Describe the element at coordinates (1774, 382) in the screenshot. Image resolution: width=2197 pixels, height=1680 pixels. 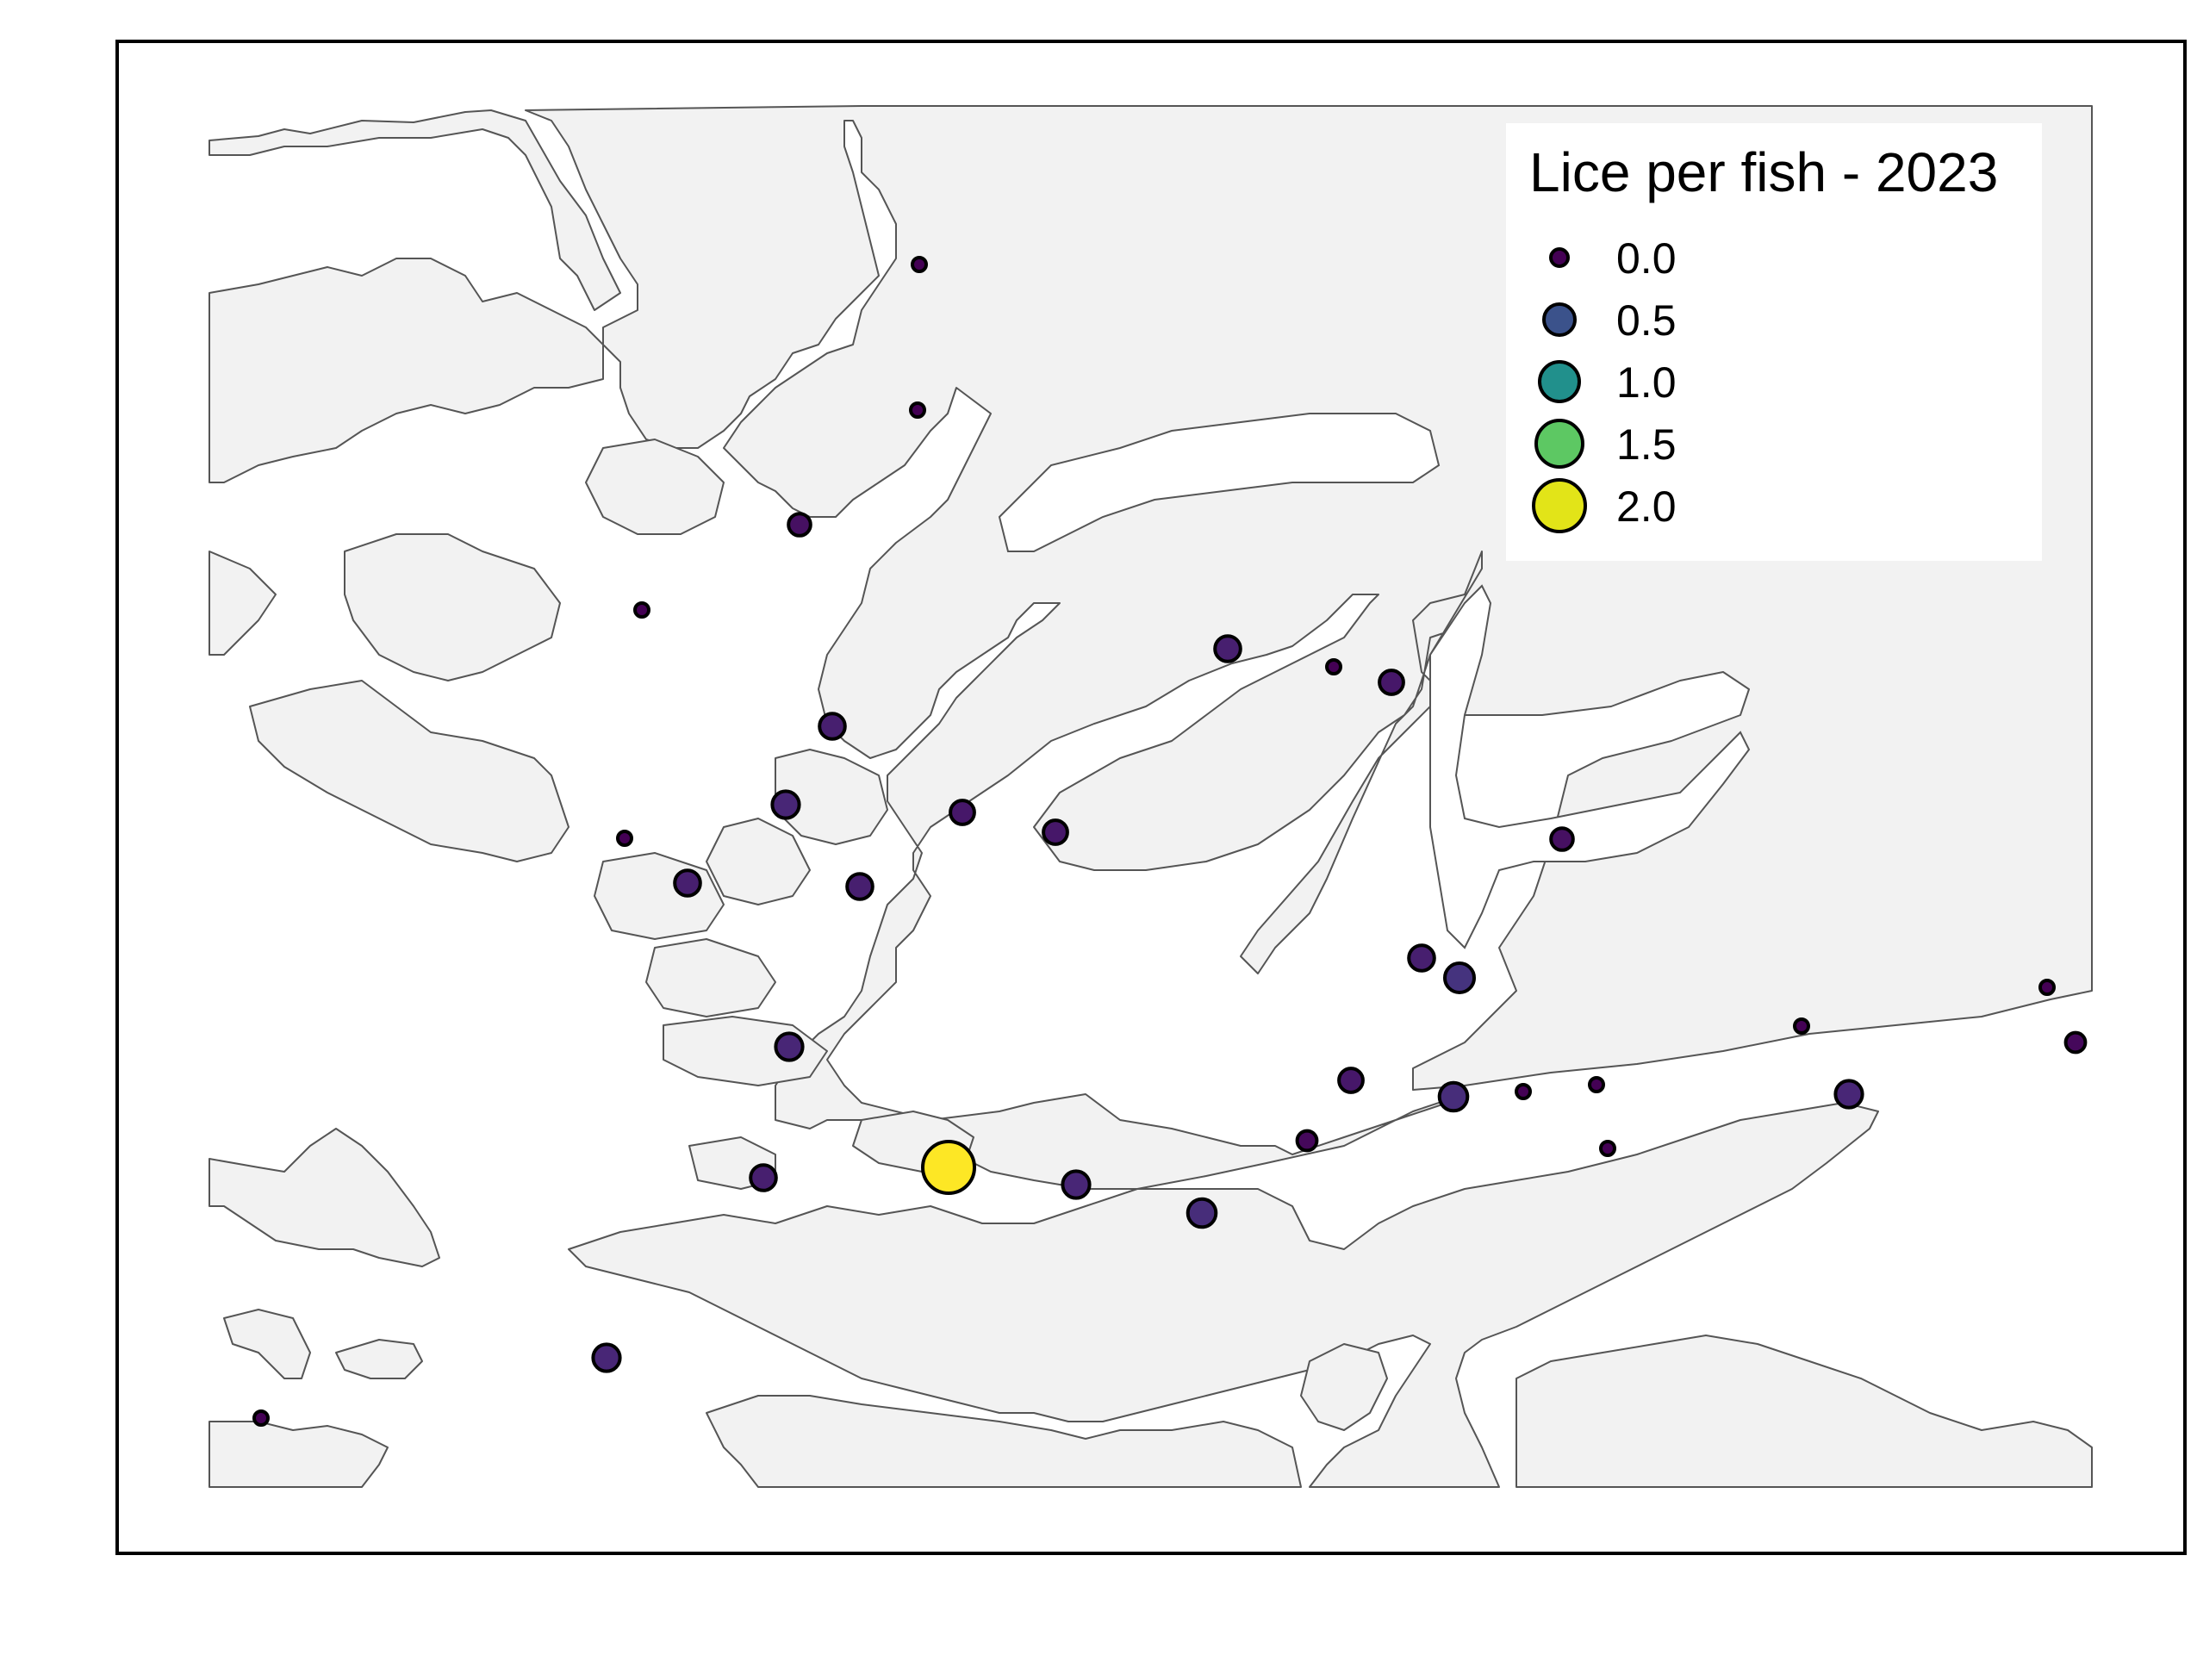
I see `legend-item-2: 1.0` at that location.